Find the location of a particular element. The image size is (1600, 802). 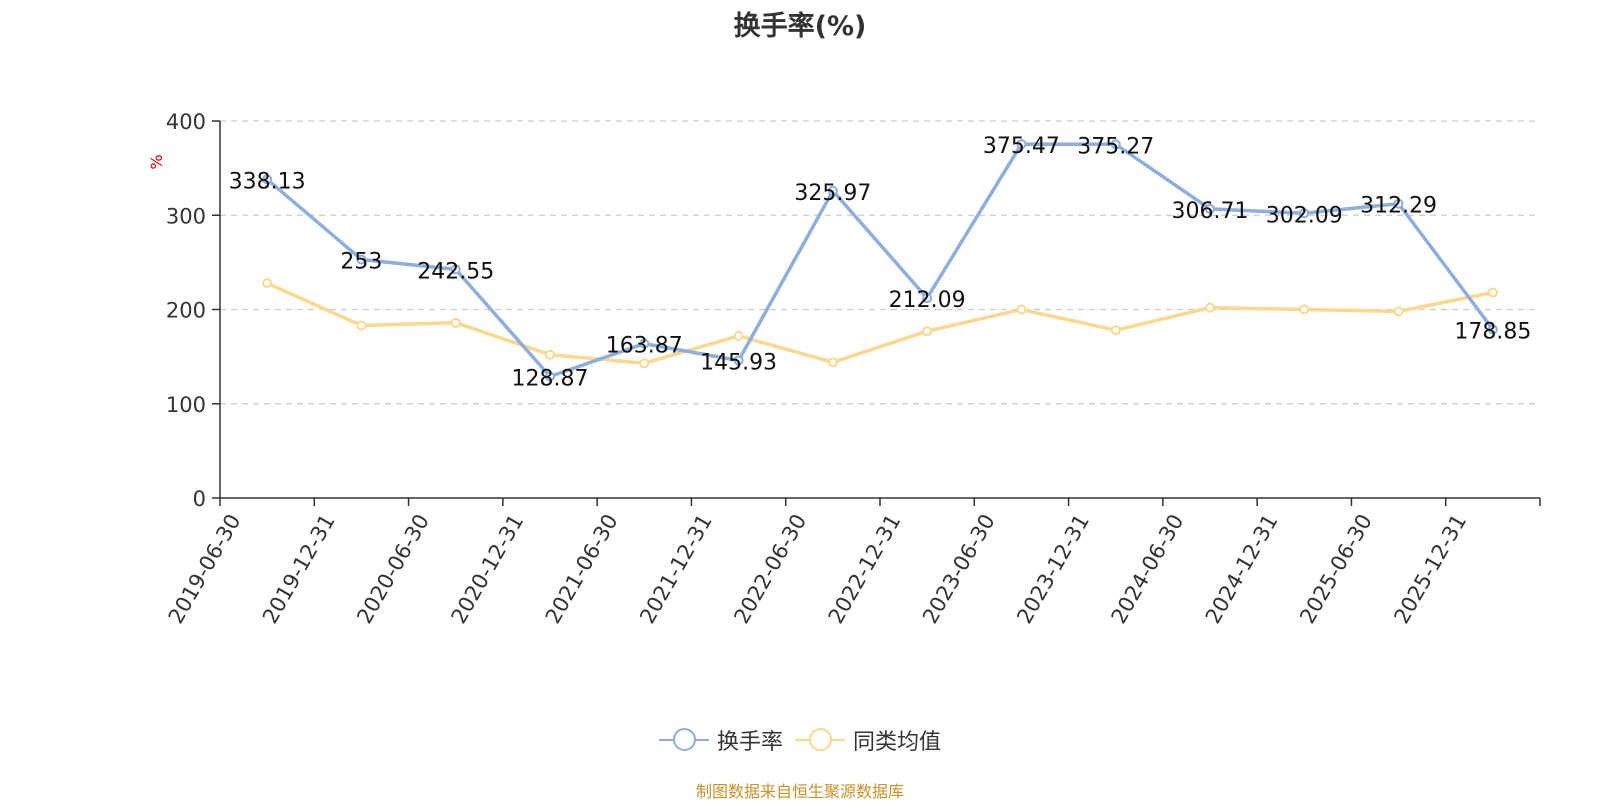

x-tick-label: 2023-06-30 is located at coordinates (959, 569).